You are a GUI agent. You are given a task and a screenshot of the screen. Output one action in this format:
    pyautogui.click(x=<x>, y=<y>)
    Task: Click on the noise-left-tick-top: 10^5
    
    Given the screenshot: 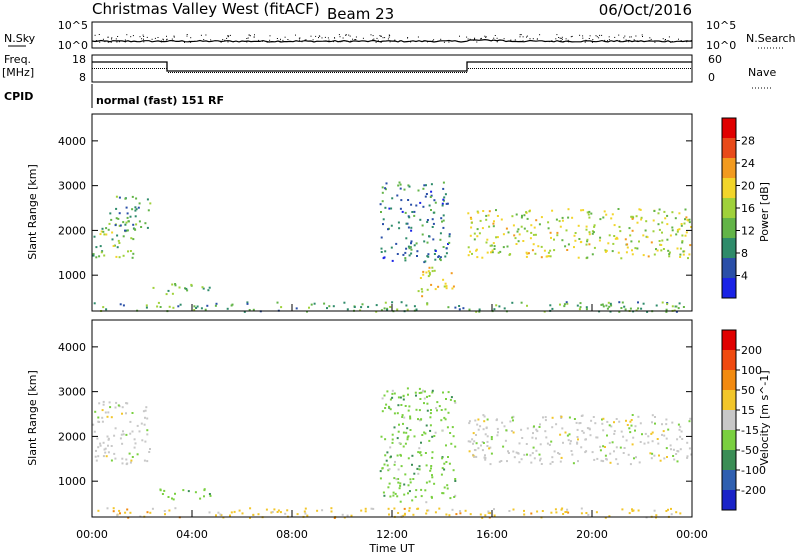 What is the action you would take?
    pyautogui.click(x=73, y=25)
    